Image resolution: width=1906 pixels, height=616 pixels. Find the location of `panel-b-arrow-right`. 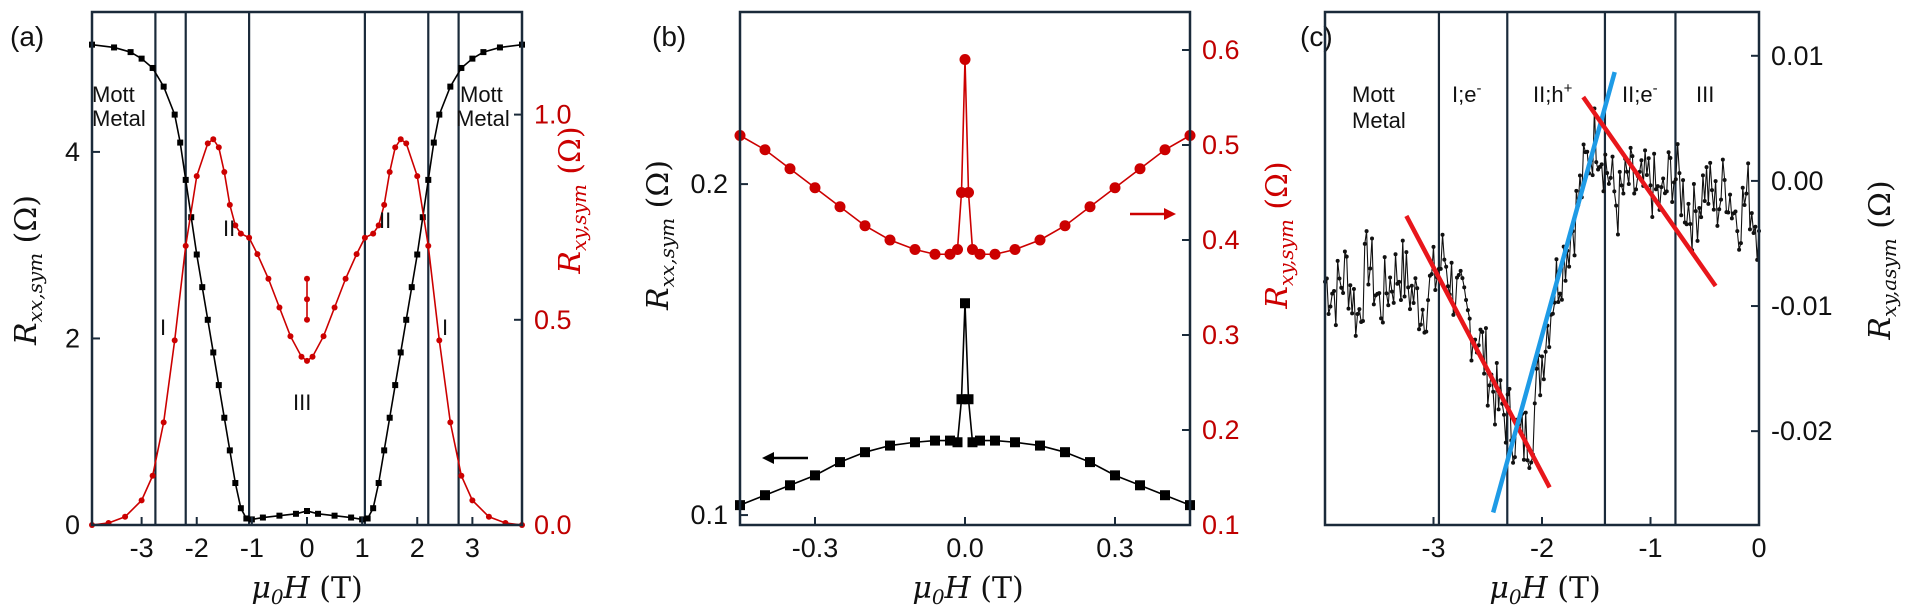

panel-b-arrow-right is located at coordinates (1153, 214).